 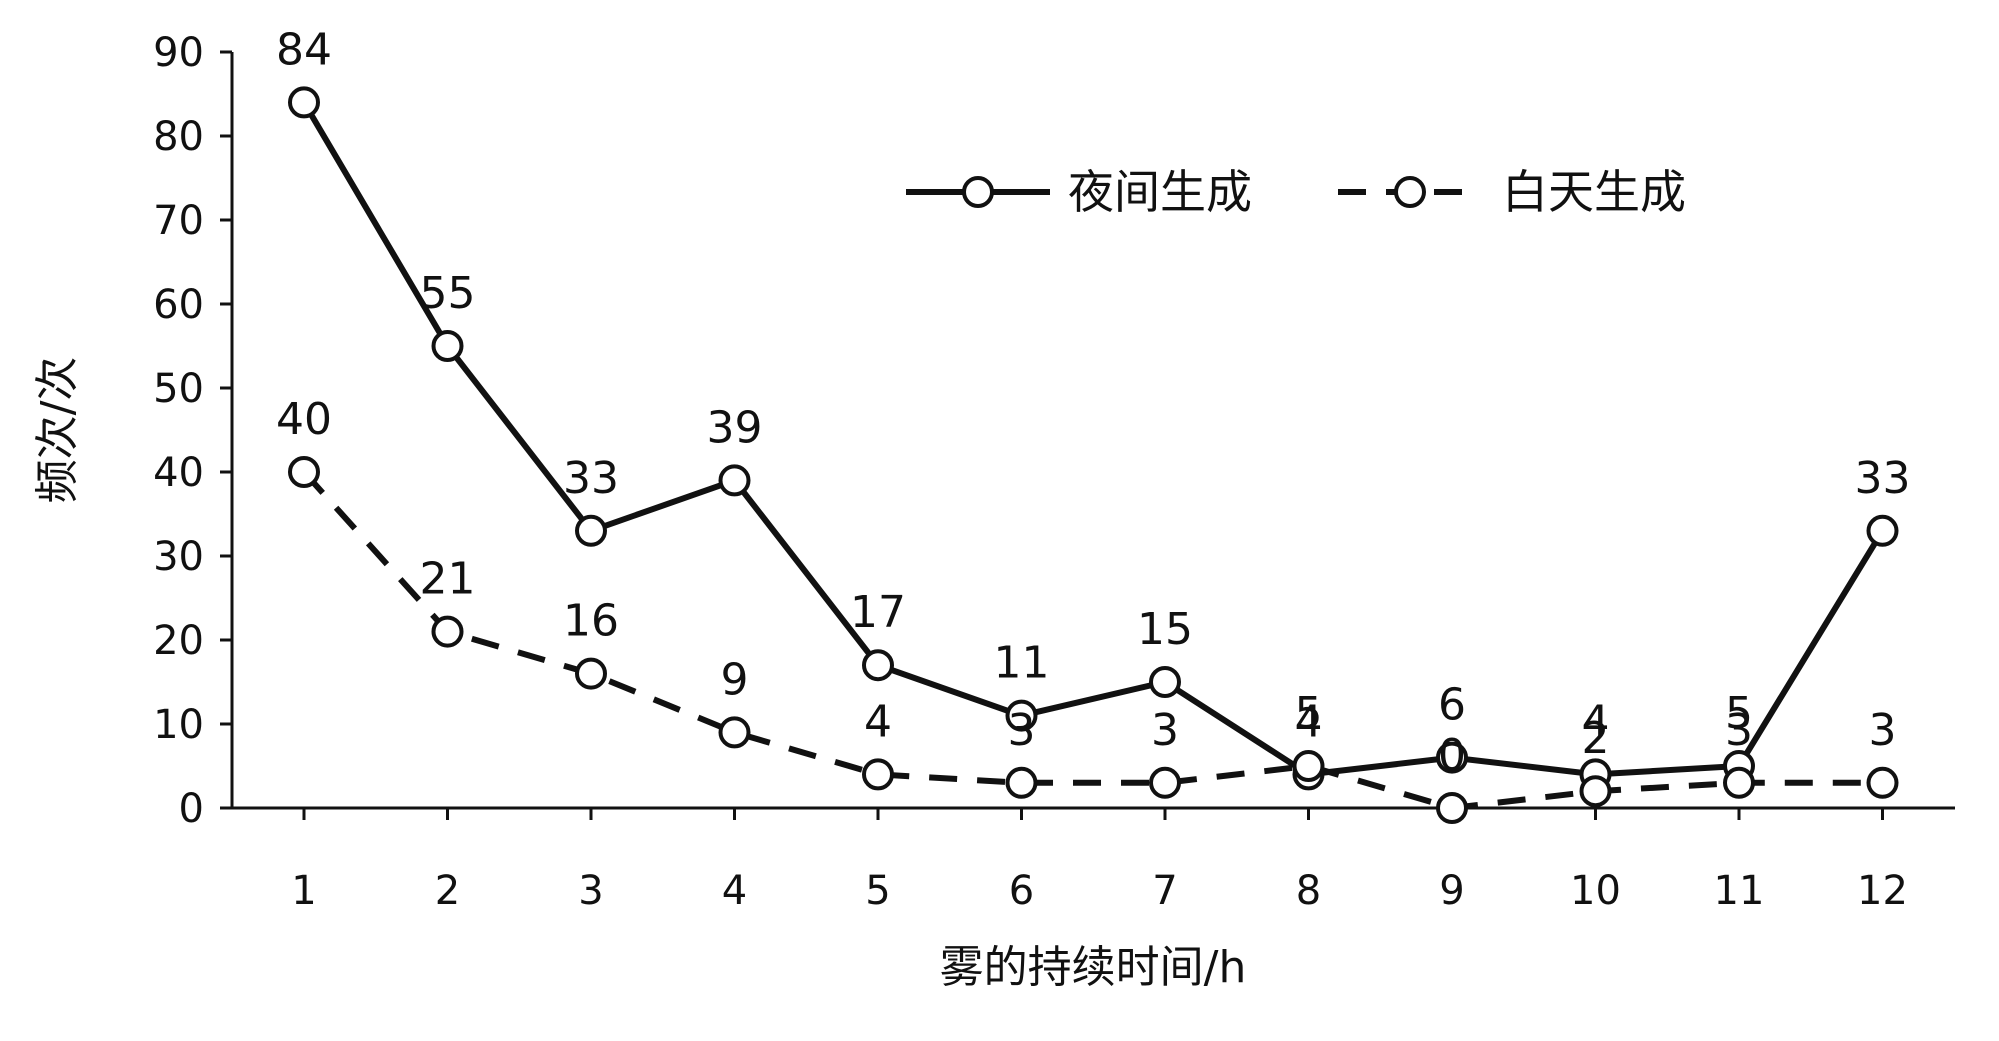 I want to click on data-label-day: 2, so click(x=1596, y=738).